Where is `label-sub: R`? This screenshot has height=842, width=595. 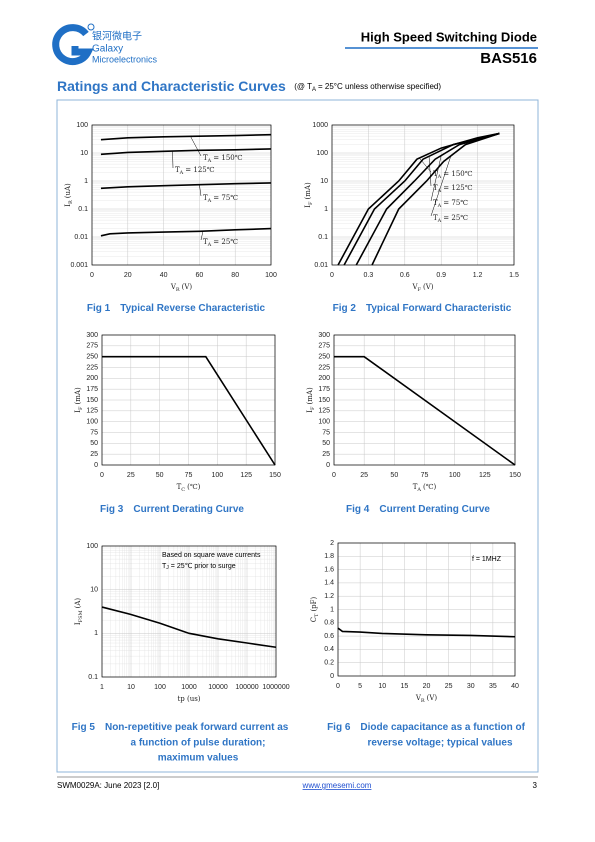 label-sub: R is located at coordinates (71, 202).